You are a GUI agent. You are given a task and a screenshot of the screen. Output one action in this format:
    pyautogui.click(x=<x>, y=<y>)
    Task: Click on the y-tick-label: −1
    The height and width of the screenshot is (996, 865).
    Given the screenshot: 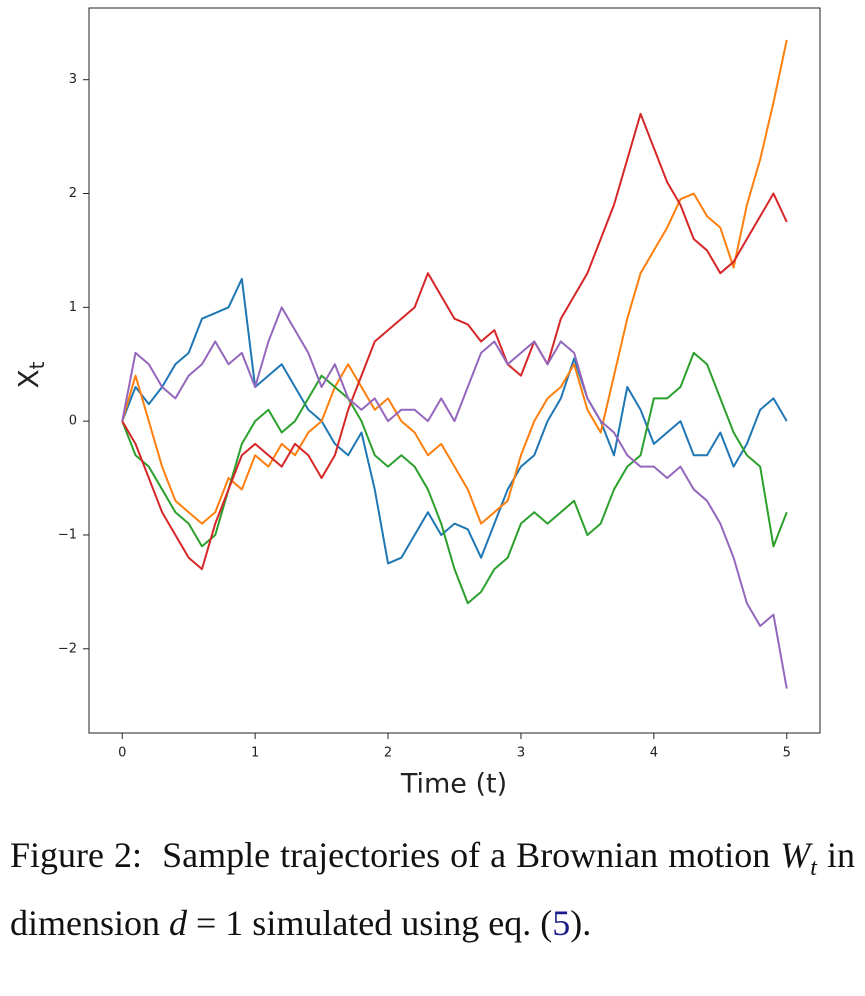 What is the action you would take?
    pyautogui.click(x=67, y=534)
    